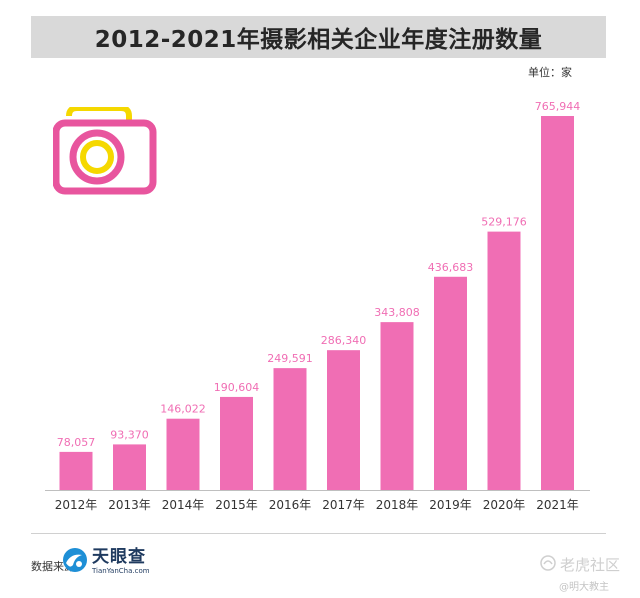 The width and height of the screenshot is (640, 598). I want to click on x-tick-label: 2016年, so click(290, 505).